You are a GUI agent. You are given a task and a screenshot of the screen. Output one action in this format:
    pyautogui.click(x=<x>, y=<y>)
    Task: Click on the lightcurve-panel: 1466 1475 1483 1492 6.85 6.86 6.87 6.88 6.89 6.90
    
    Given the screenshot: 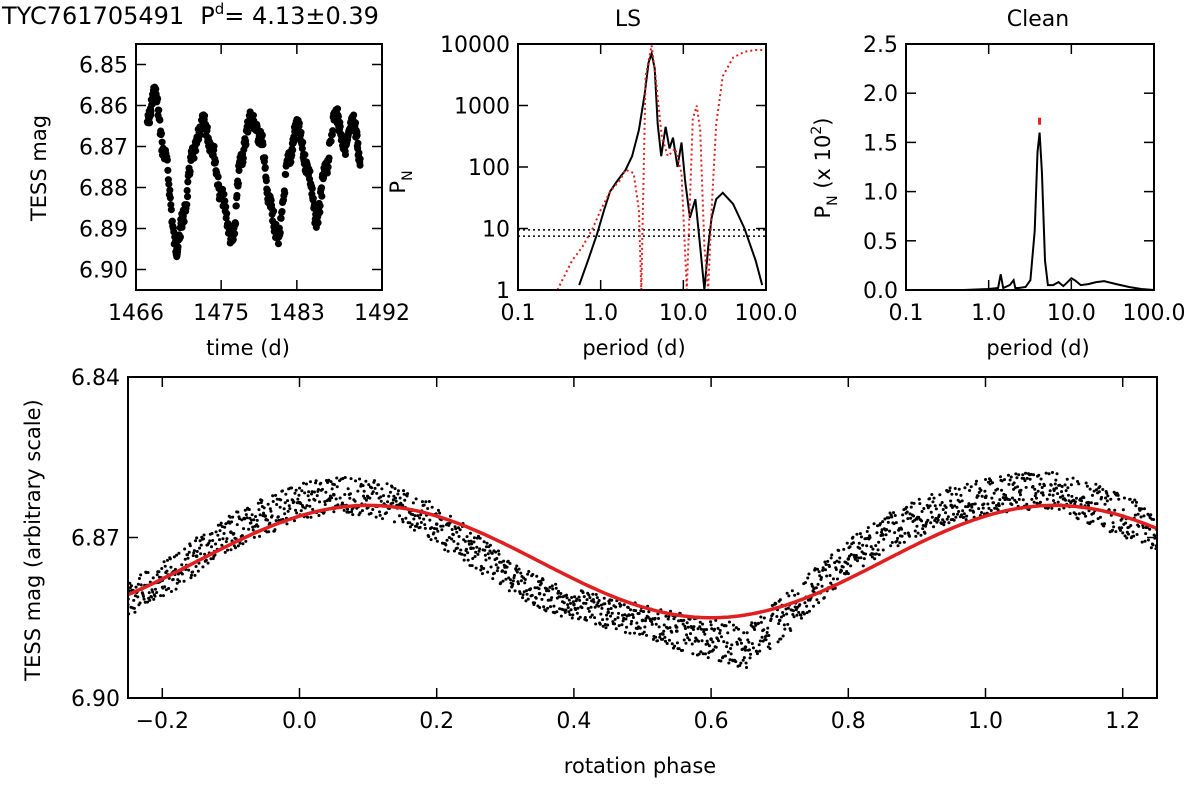 What is the action you would take?
    pyautogui.click(x=244, y=184)
    